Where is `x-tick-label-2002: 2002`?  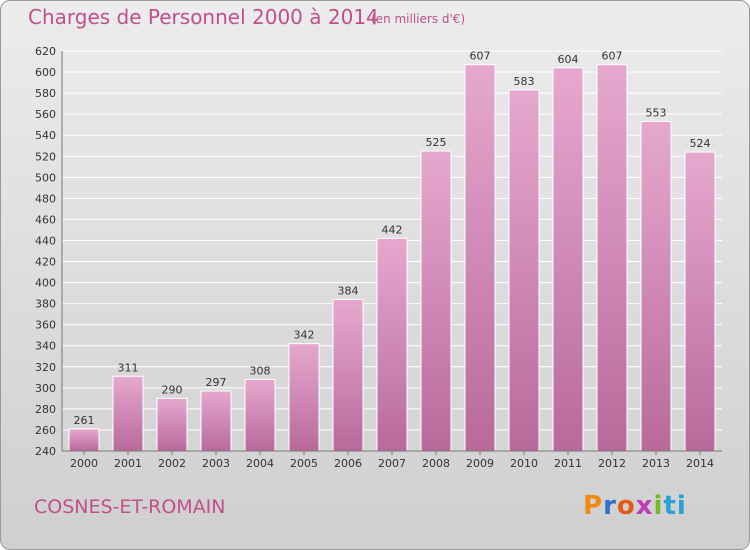
x-tick-label-2002: 2002 is located at coordinates (172, 463).